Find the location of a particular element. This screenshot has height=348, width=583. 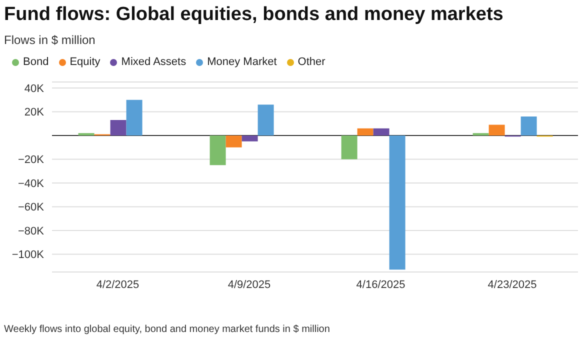

y-tick-label: −60K is located at coordinates (31, 208).